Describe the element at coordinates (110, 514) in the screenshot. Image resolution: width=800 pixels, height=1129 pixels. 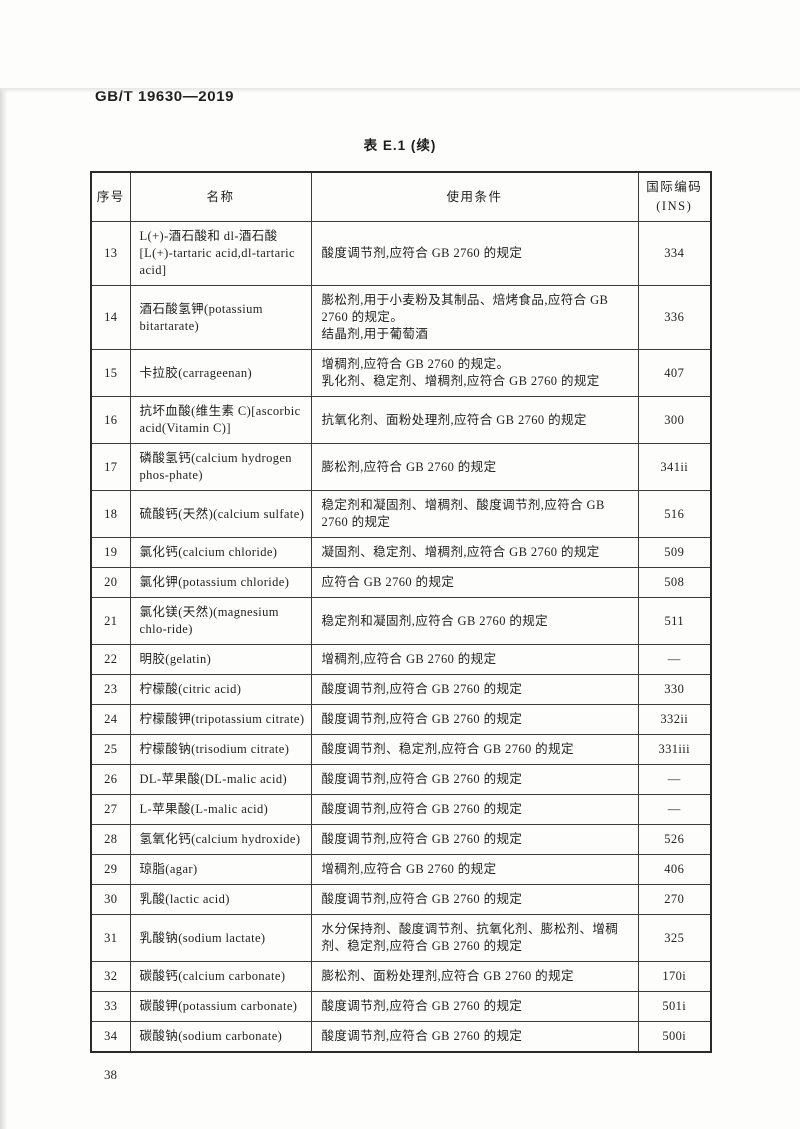
I see `row-number-cell: 18` at that location.